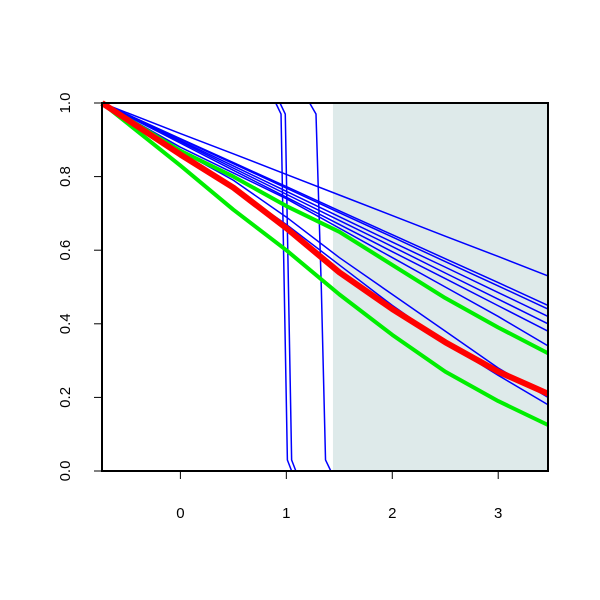  Describe the element at coordinates (180, 513) in the screenshot. I see `x-tick-label: 0` at that location.